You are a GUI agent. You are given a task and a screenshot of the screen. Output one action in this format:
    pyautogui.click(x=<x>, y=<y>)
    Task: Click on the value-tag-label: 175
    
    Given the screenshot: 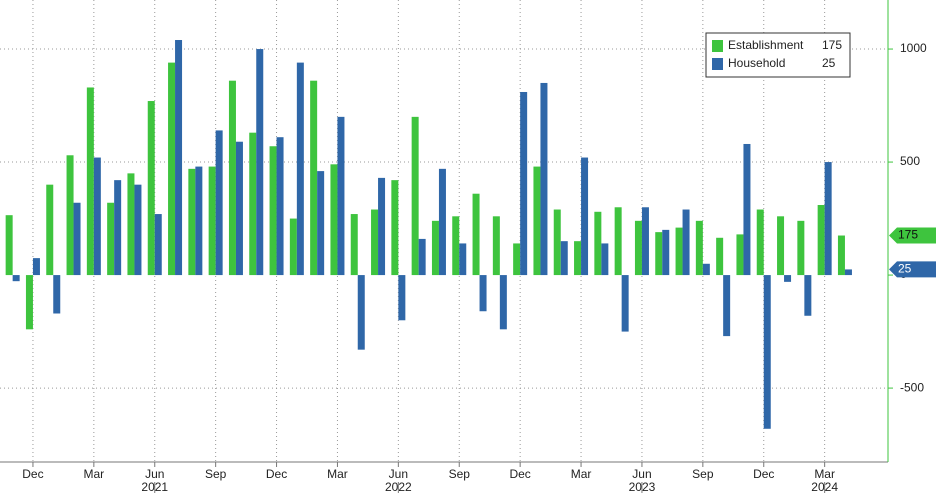 What is the action you would take?
    pyautogui.click(x=908, y=235)
    